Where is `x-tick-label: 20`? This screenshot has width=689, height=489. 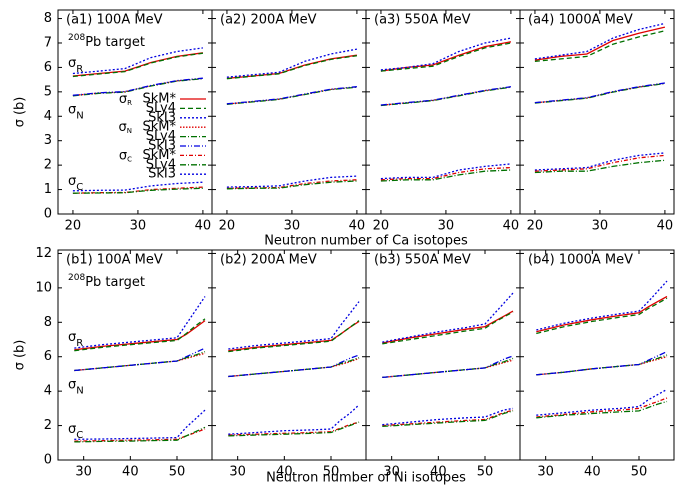
x-tick-label: 20 is located at coordinates (535, 226).